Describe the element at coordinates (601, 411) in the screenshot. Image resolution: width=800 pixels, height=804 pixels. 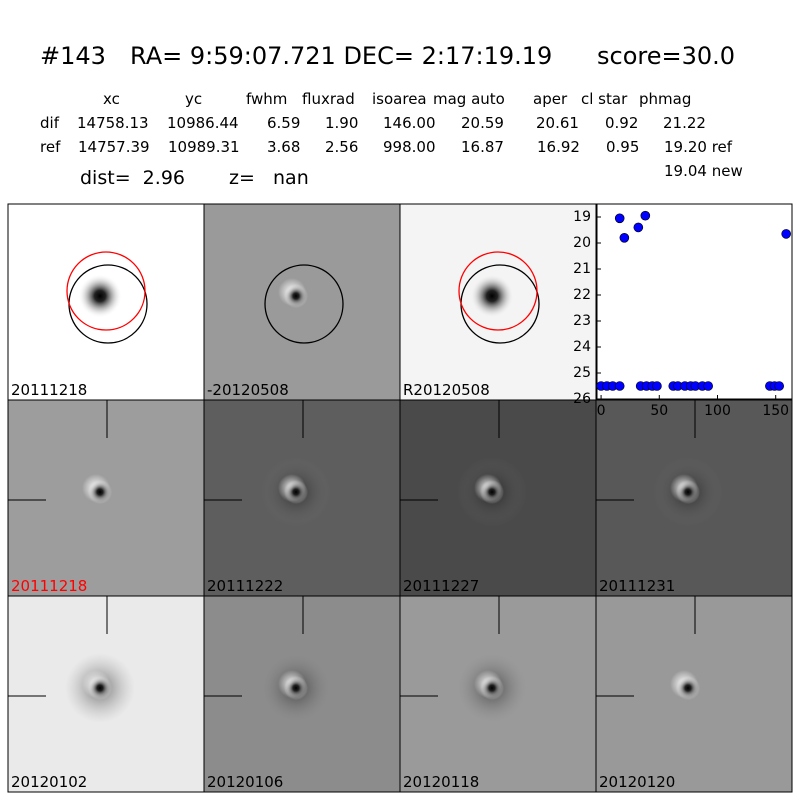
I see `x-tick-label: 0` at that location.